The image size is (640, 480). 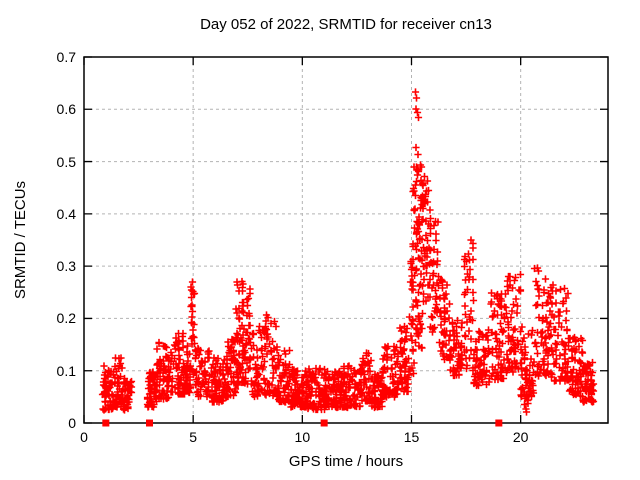 What do you see at coordinates (411, 437) in the screenshot?
I see `x-tick-label: 15` at bounding box center [411, 437].